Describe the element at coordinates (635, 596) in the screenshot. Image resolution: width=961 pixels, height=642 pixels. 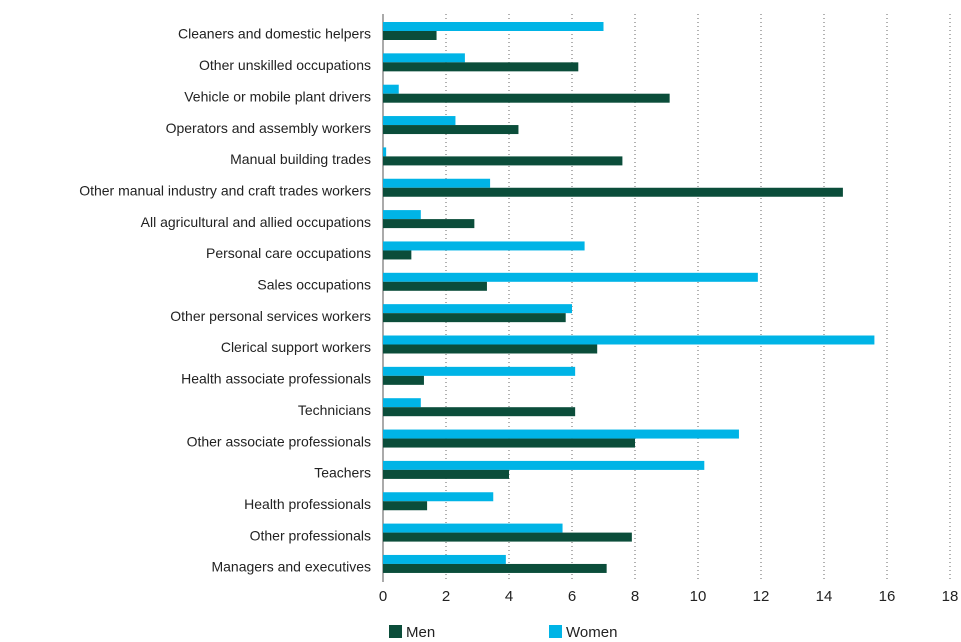
I see `x-tick-label: 8` at that location.